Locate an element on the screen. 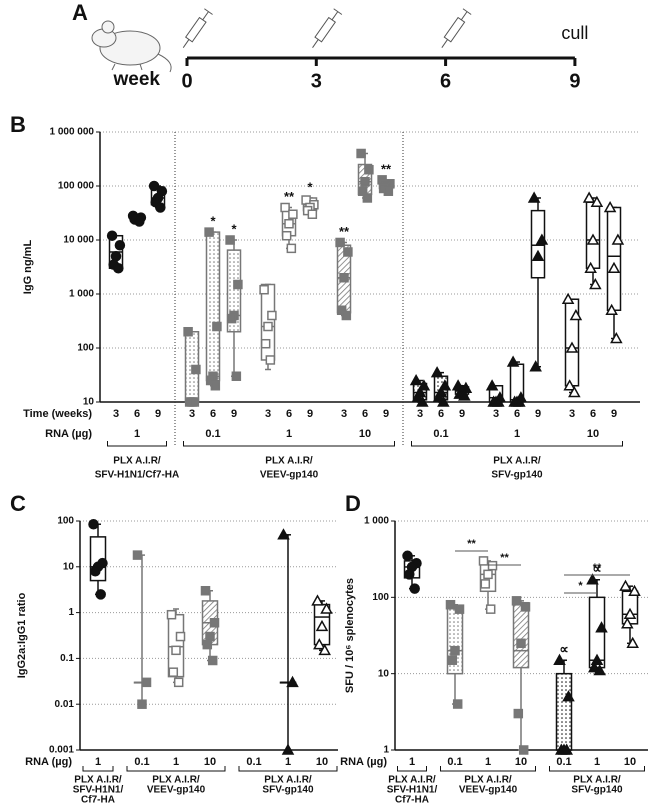  y-tick-label: 1 000 is located at coordinates (81, 294).